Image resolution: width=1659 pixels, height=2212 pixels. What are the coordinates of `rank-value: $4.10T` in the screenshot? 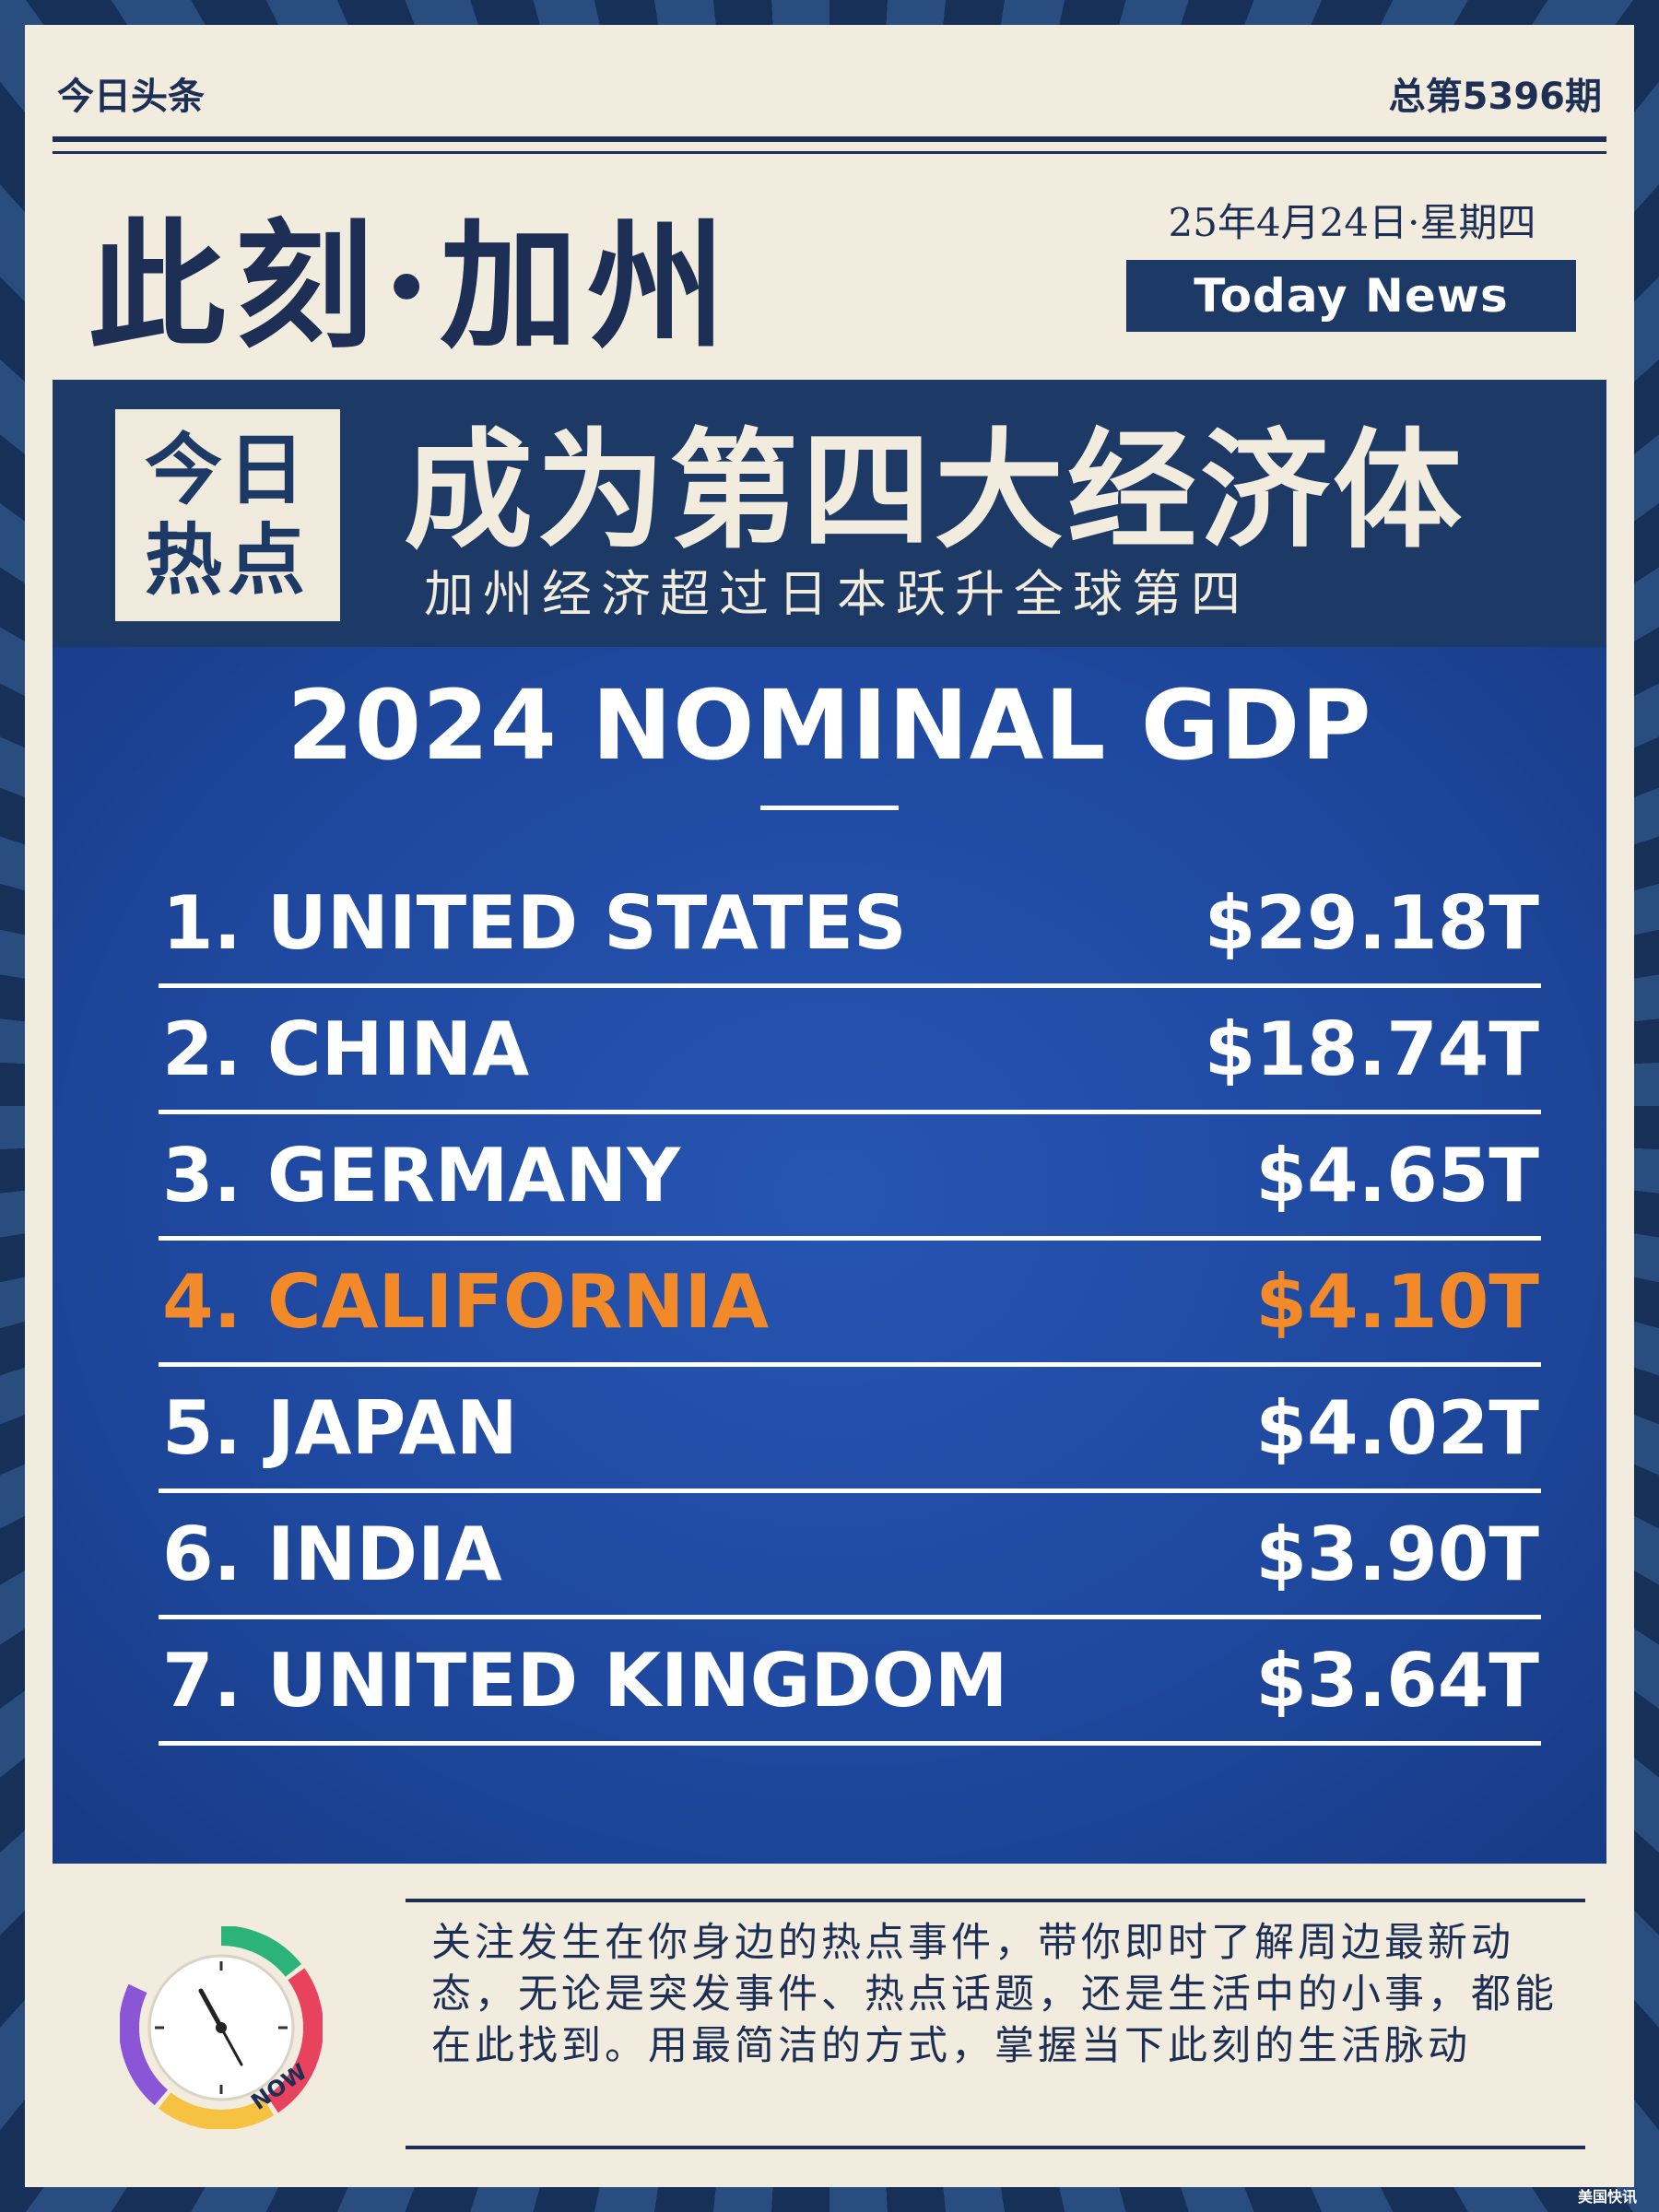 It's located at (1397, 1301).